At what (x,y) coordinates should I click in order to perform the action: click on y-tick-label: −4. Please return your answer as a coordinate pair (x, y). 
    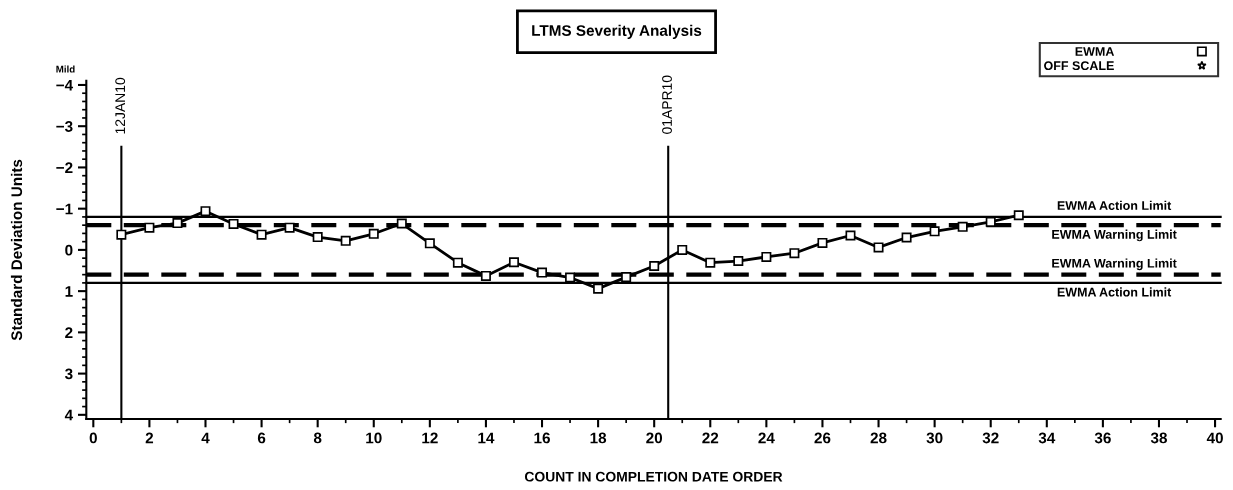
    Looking at the image, I should click on (65, 85).